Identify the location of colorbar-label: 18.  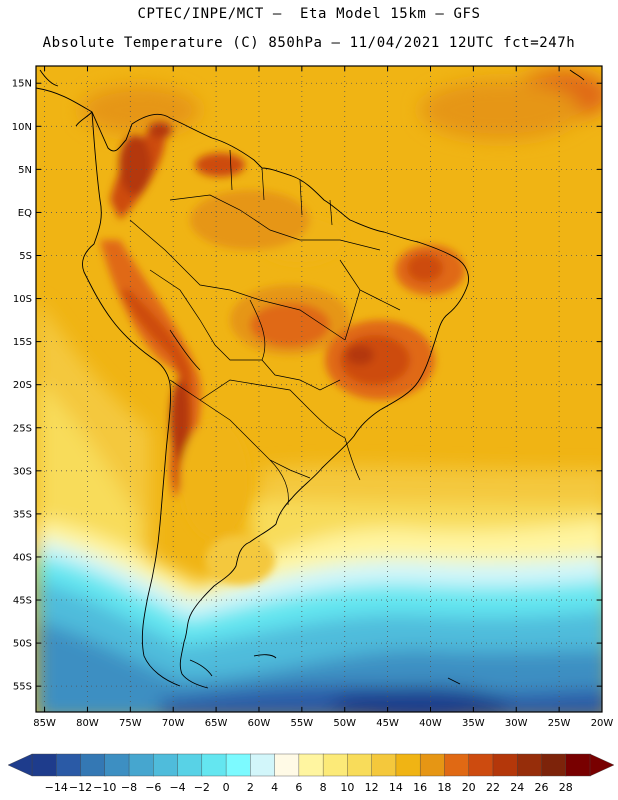
(444, 787).